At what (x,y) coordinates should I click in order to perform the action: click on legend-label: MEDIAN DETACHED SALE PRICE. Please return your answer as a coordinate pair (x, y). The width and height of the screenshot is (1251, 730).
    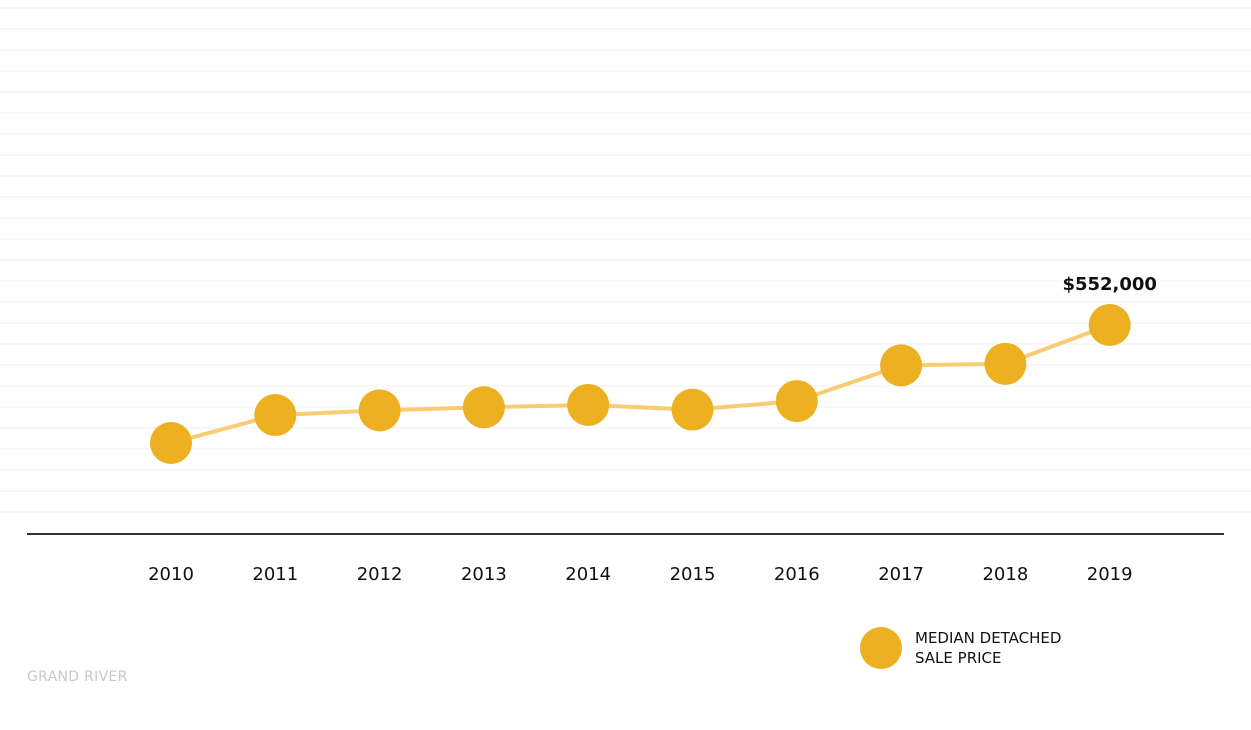
    Looking at the image, I should click on (988, 648).